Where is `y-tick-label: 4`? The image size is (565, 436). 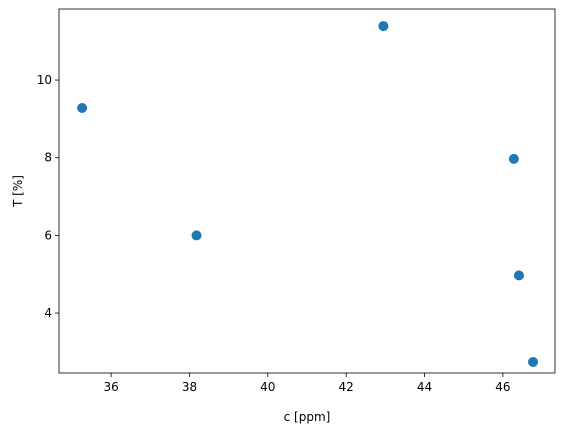
y-tick-label: 4 is located at coordinates (48, 313).